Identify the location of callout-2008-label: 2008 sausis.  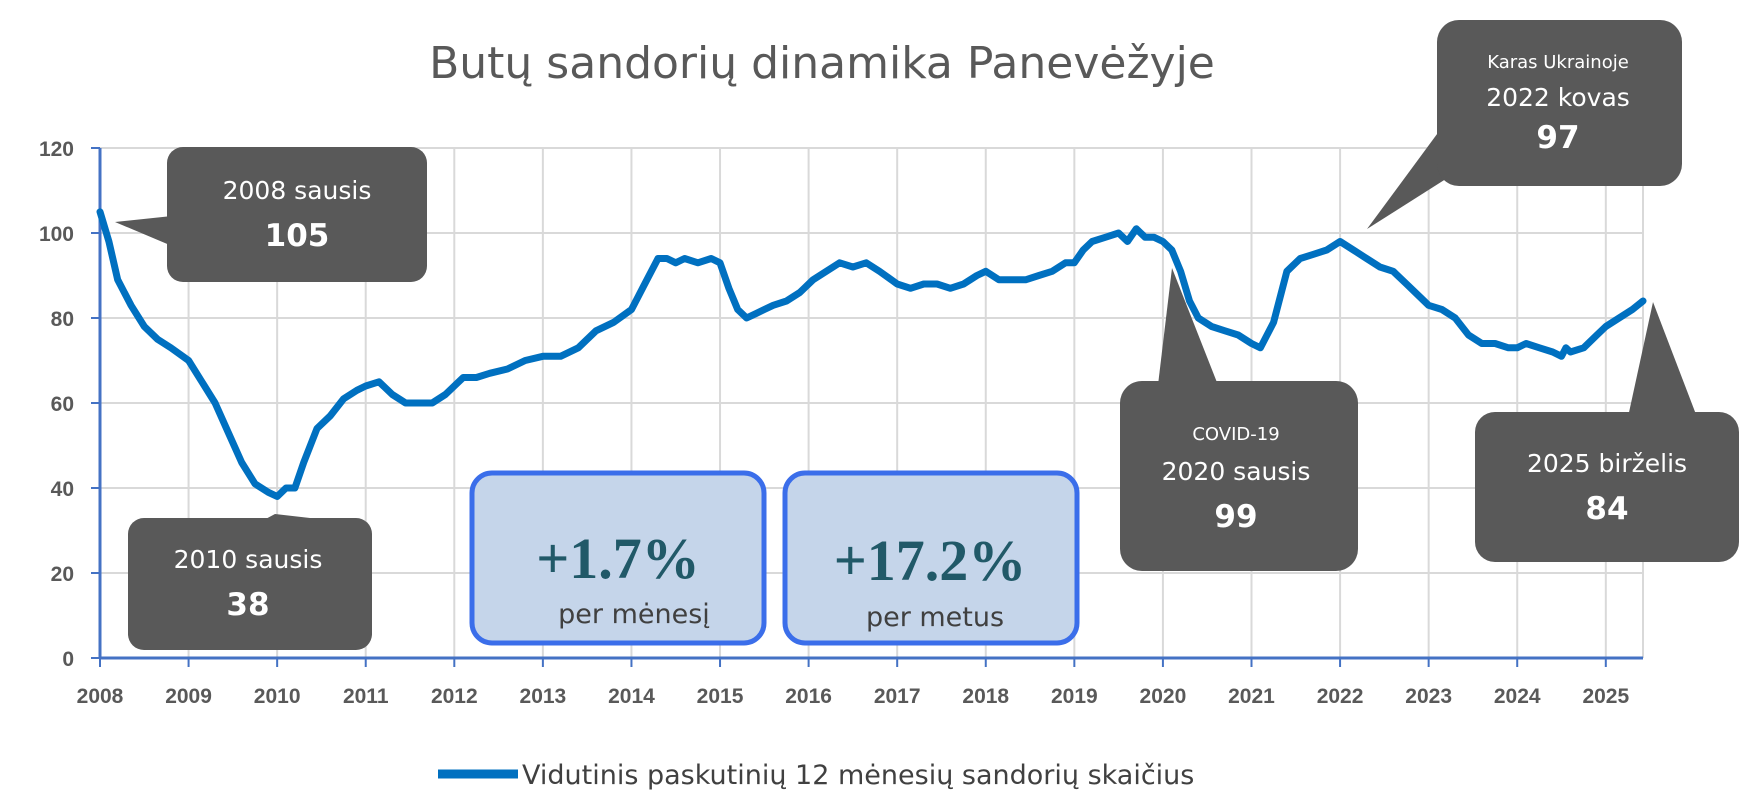
(297, 190).